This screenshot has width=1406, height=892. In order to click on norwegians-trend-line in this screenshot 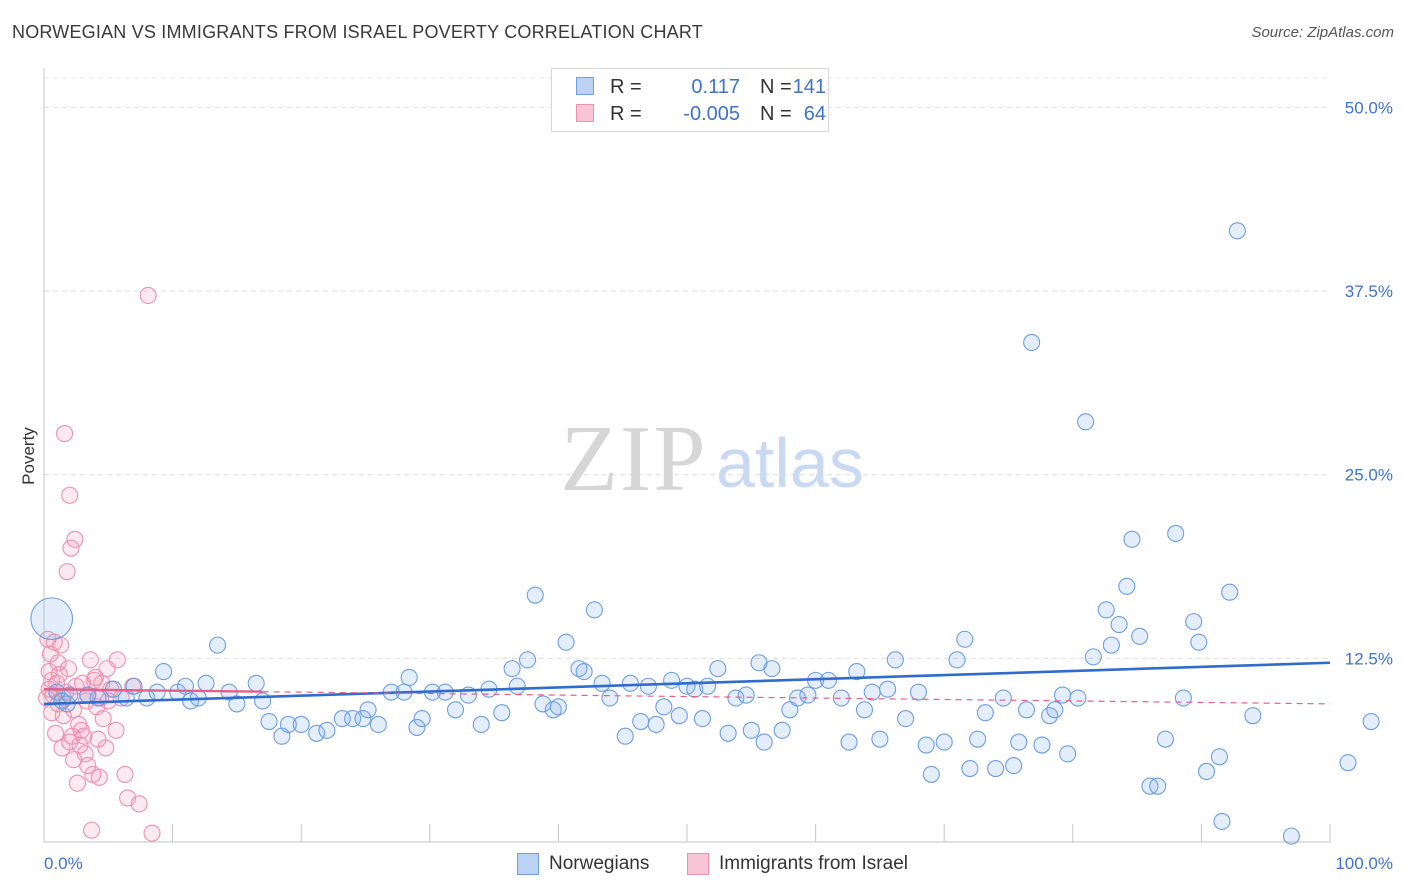, I will do `click(687, 683)`.